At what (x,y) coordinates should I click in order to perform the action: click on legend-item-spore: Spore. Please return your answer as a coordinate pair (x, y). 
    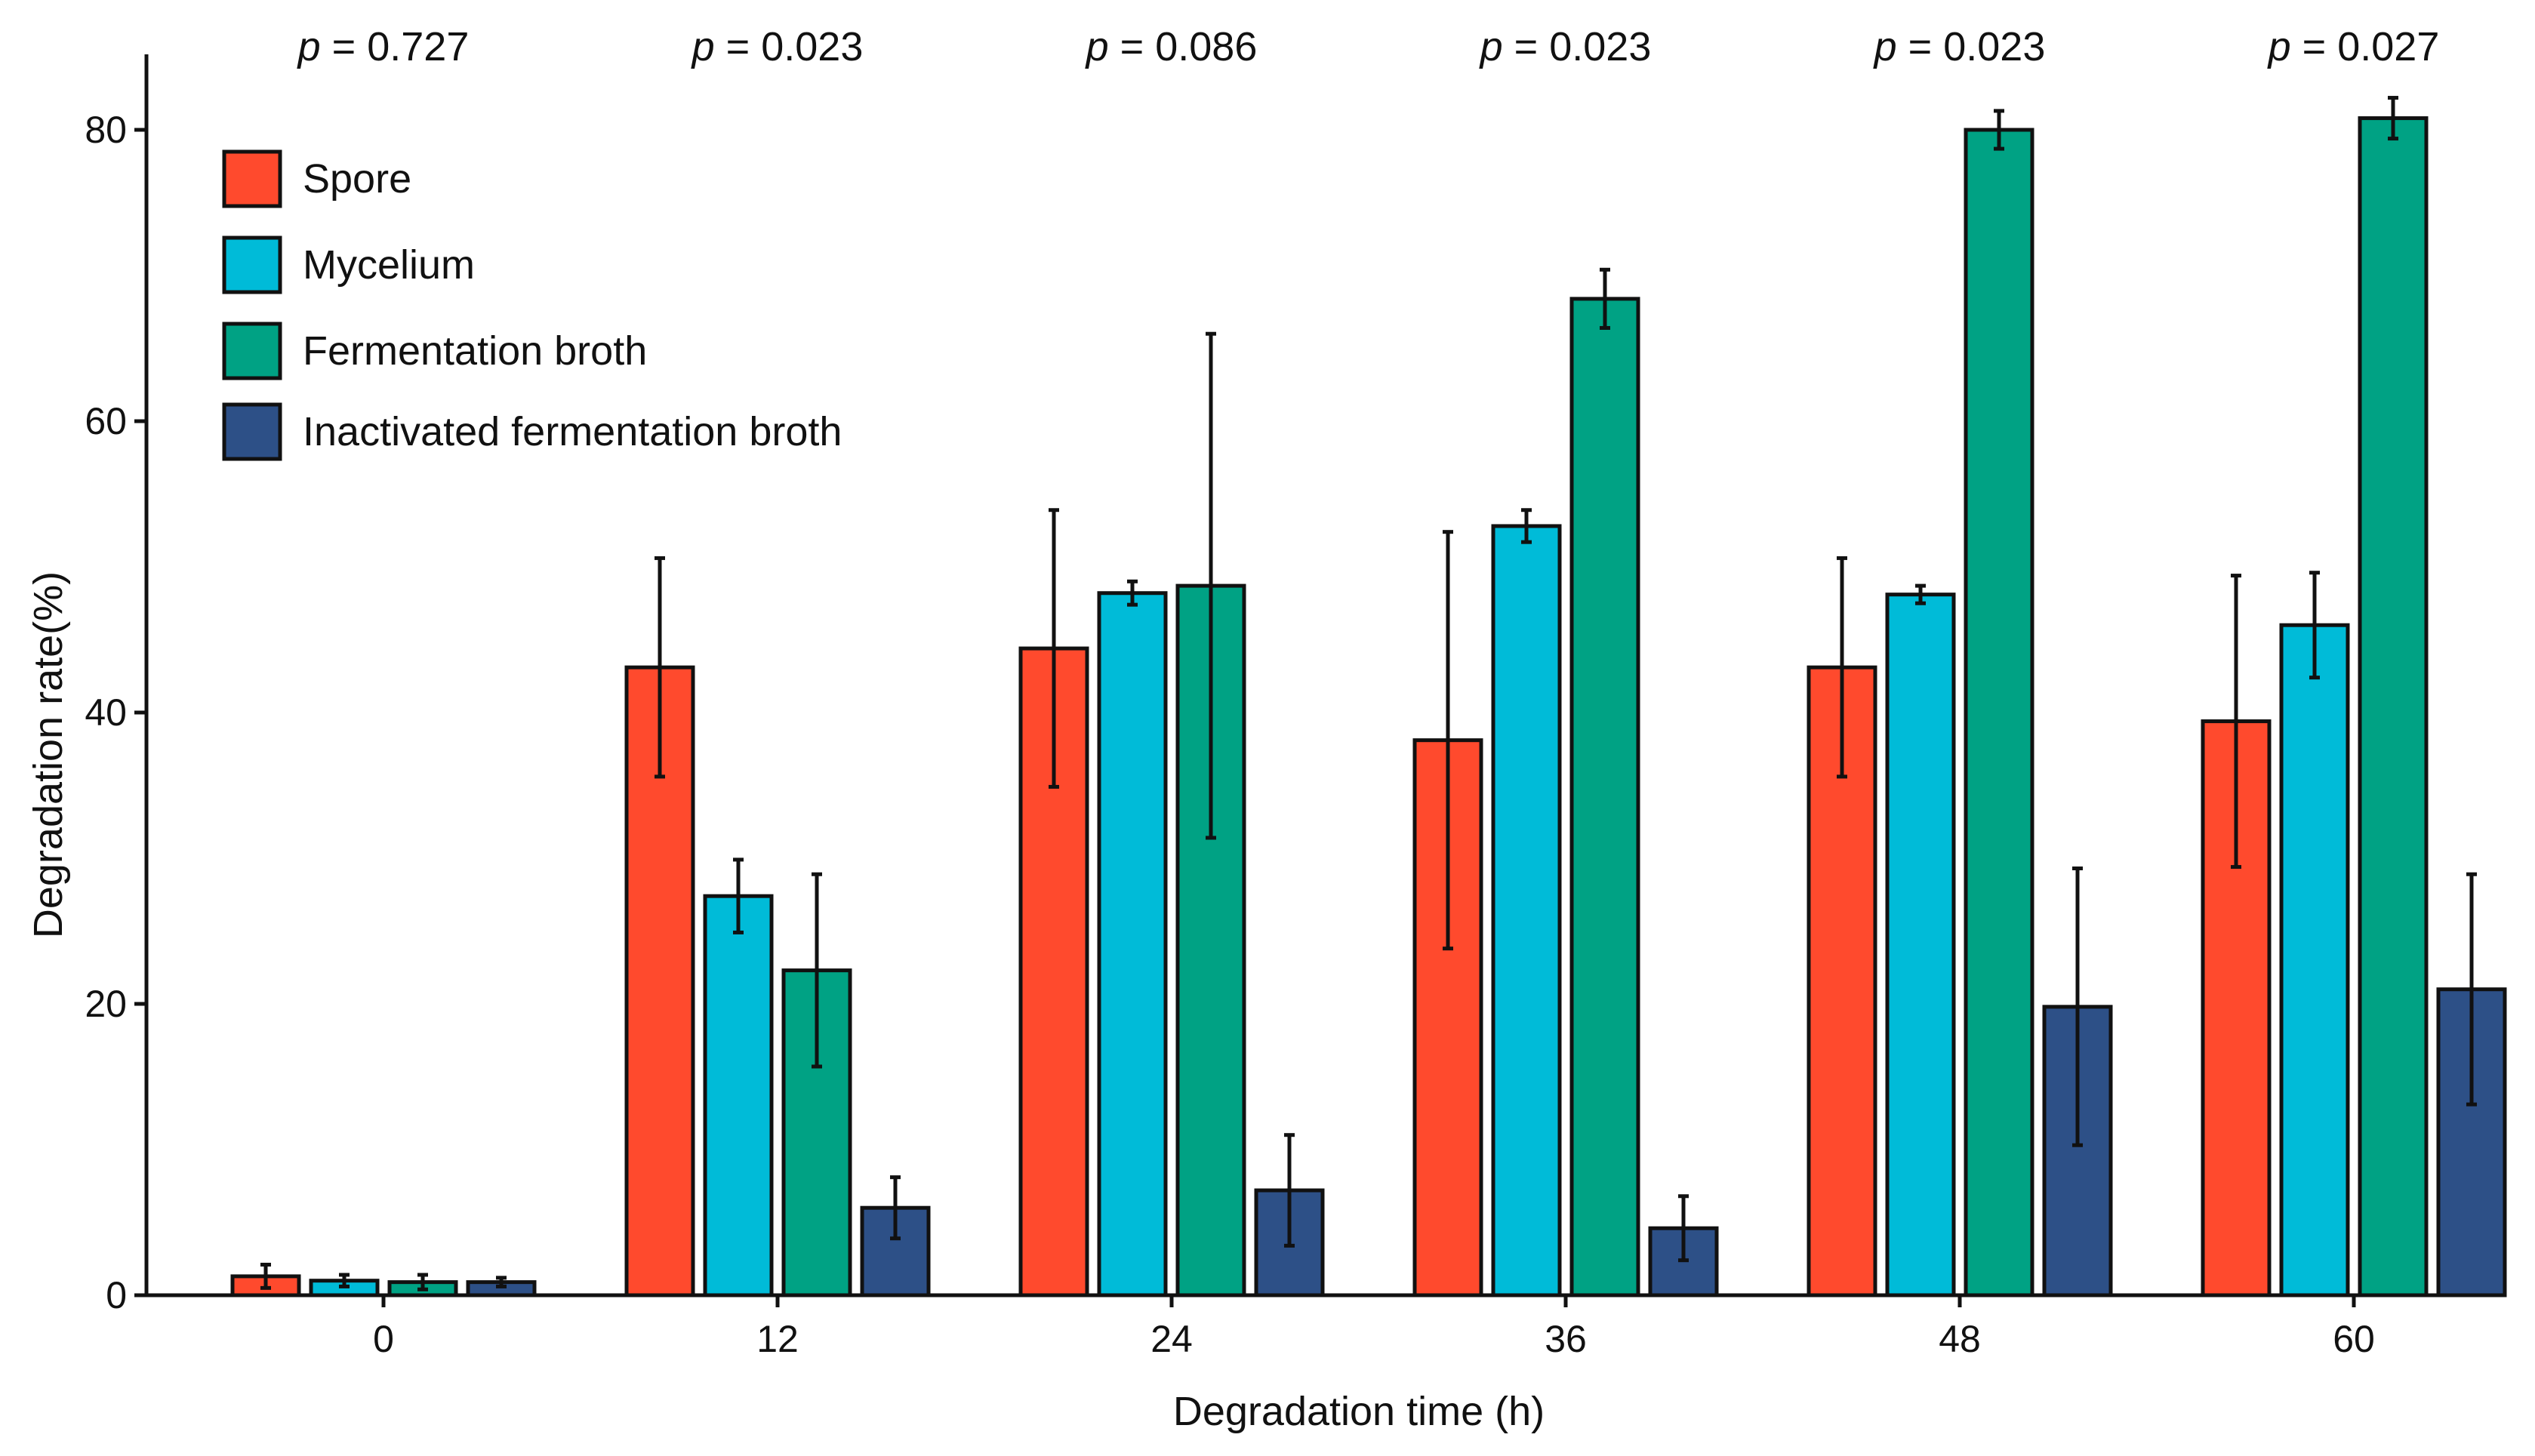
    Looking at the image, I should click on (316, 178).